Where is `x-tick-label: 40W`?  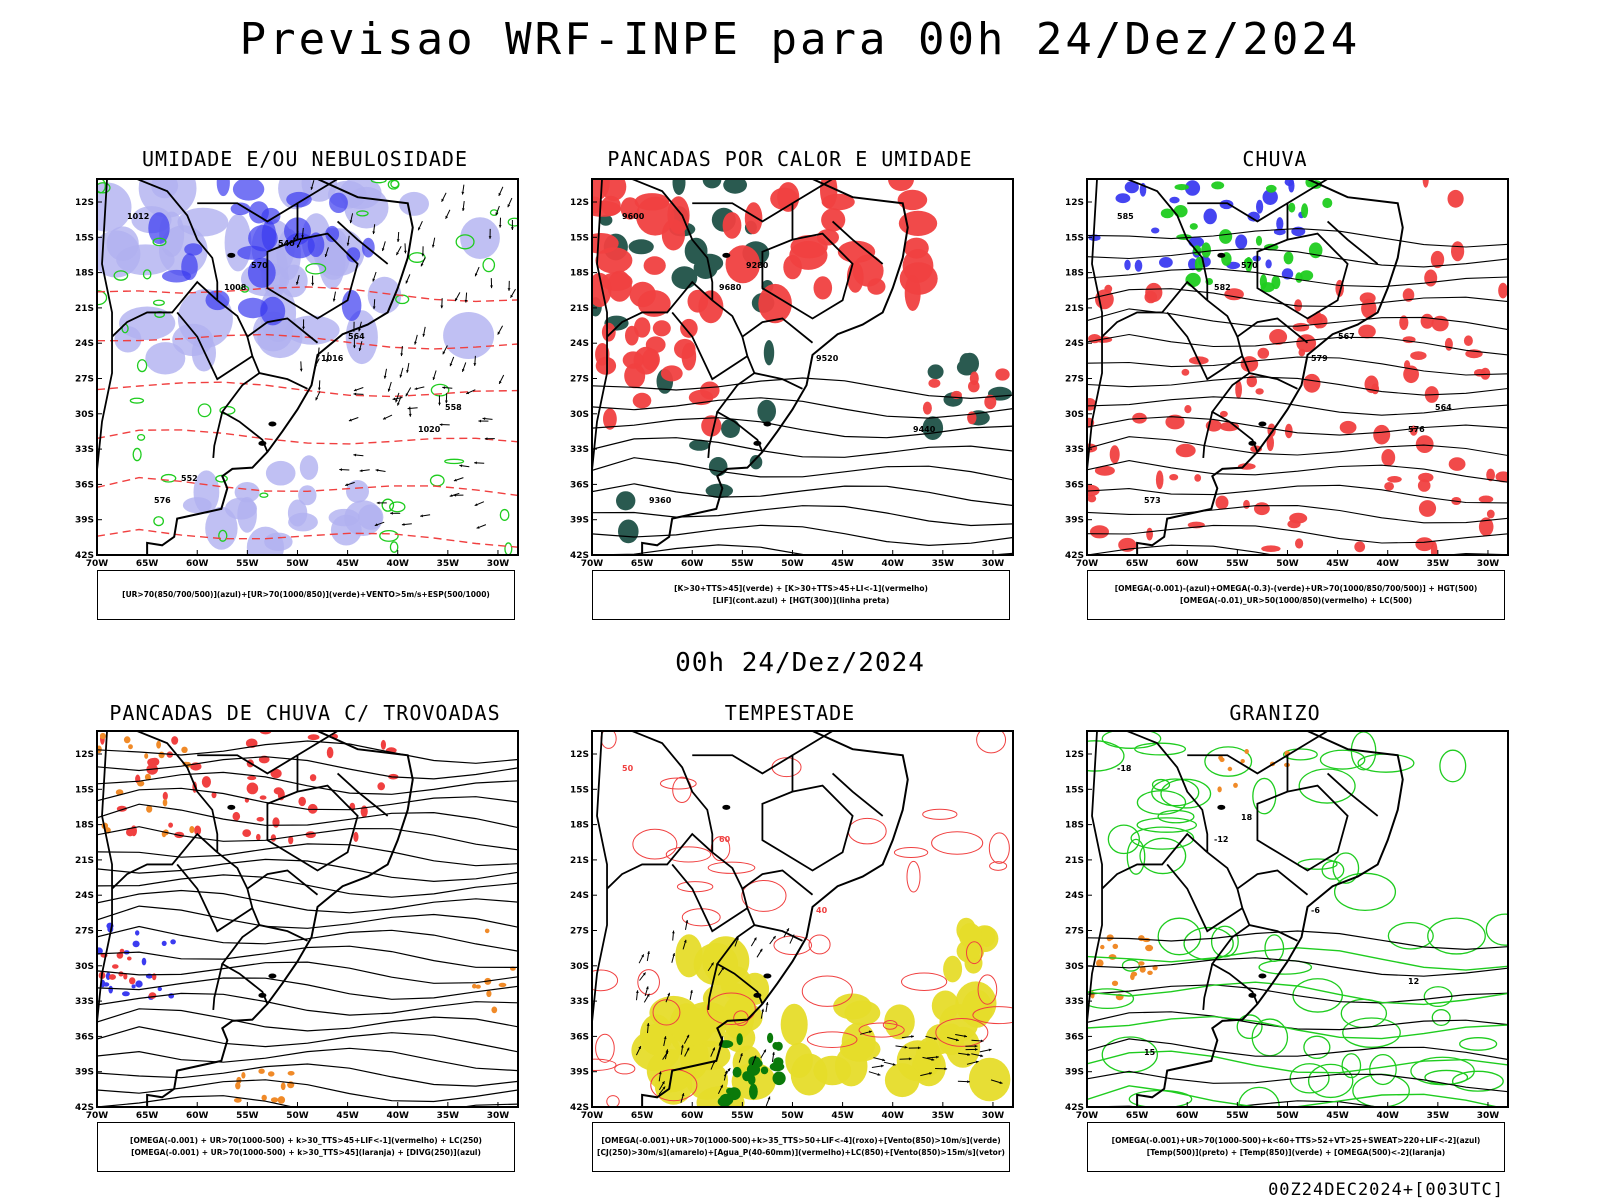
x-tick-label: 40W is located at coordinates (397, 1116).